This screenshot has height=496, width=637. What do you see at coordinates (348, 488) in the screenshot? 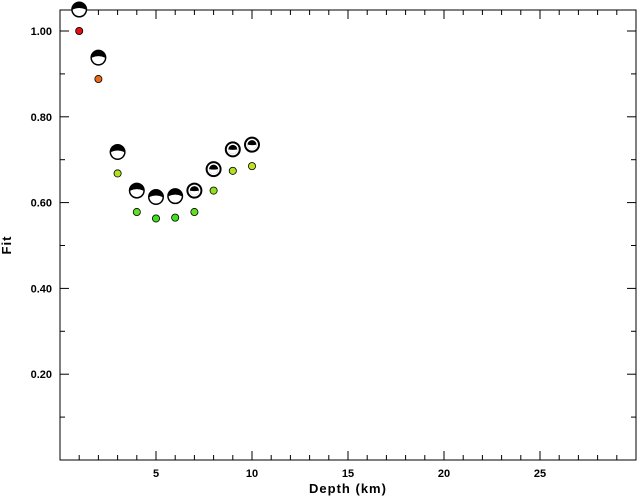
I see `x-axis-label: Depth (km)` at bounding box center [348, 488].